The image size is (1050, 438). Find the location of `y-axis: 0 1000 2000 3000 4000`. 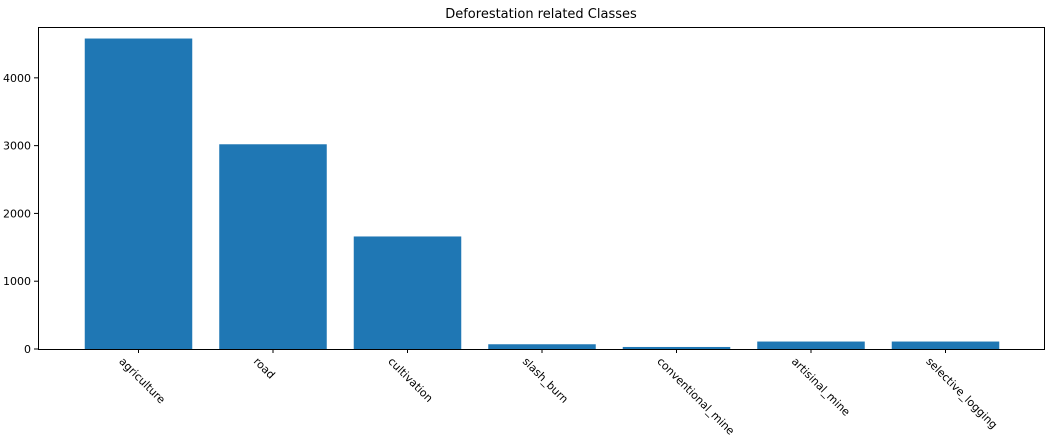

y-axis: 0 1000 2000 3000 4000 is located at coordinates (20, 214).